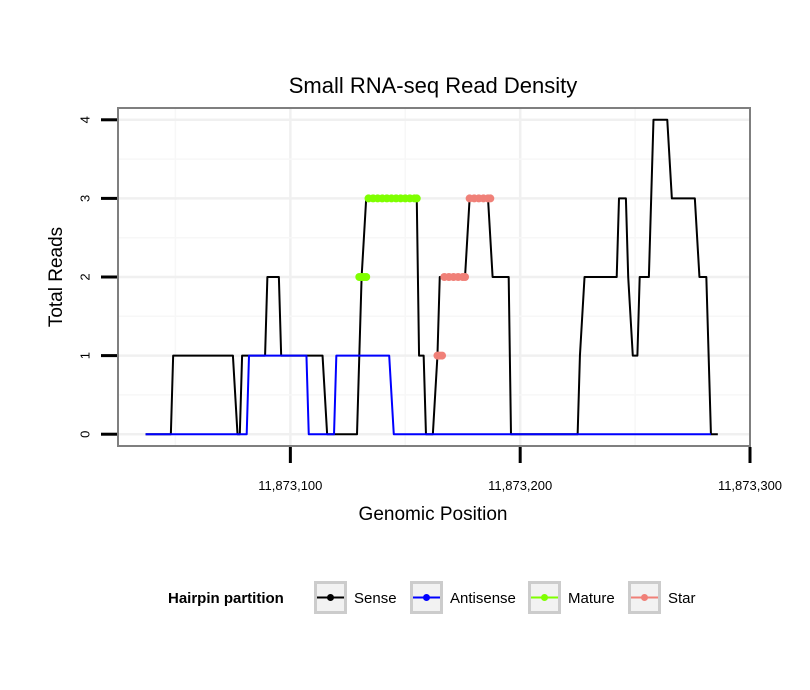 This screenshot has height=690, width=810. What do you see at coordinates (483, 598) in the screenshot?
I see `legend-label-antisense: Antisense` at bounding box center [483, 598].